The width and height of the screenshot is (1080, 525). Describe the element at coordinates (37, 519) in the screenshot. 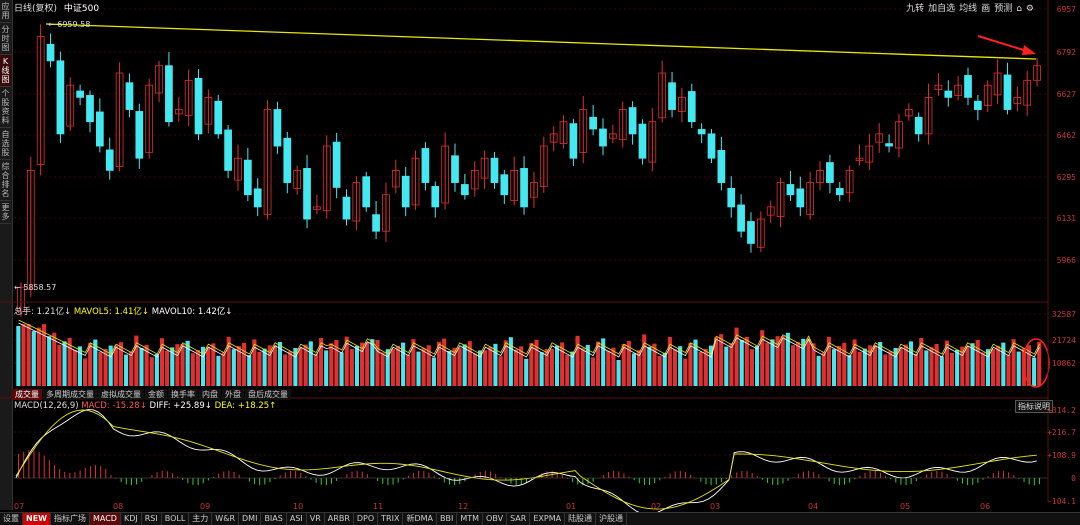

I see `indicator-tab-1: NEW` at that location.